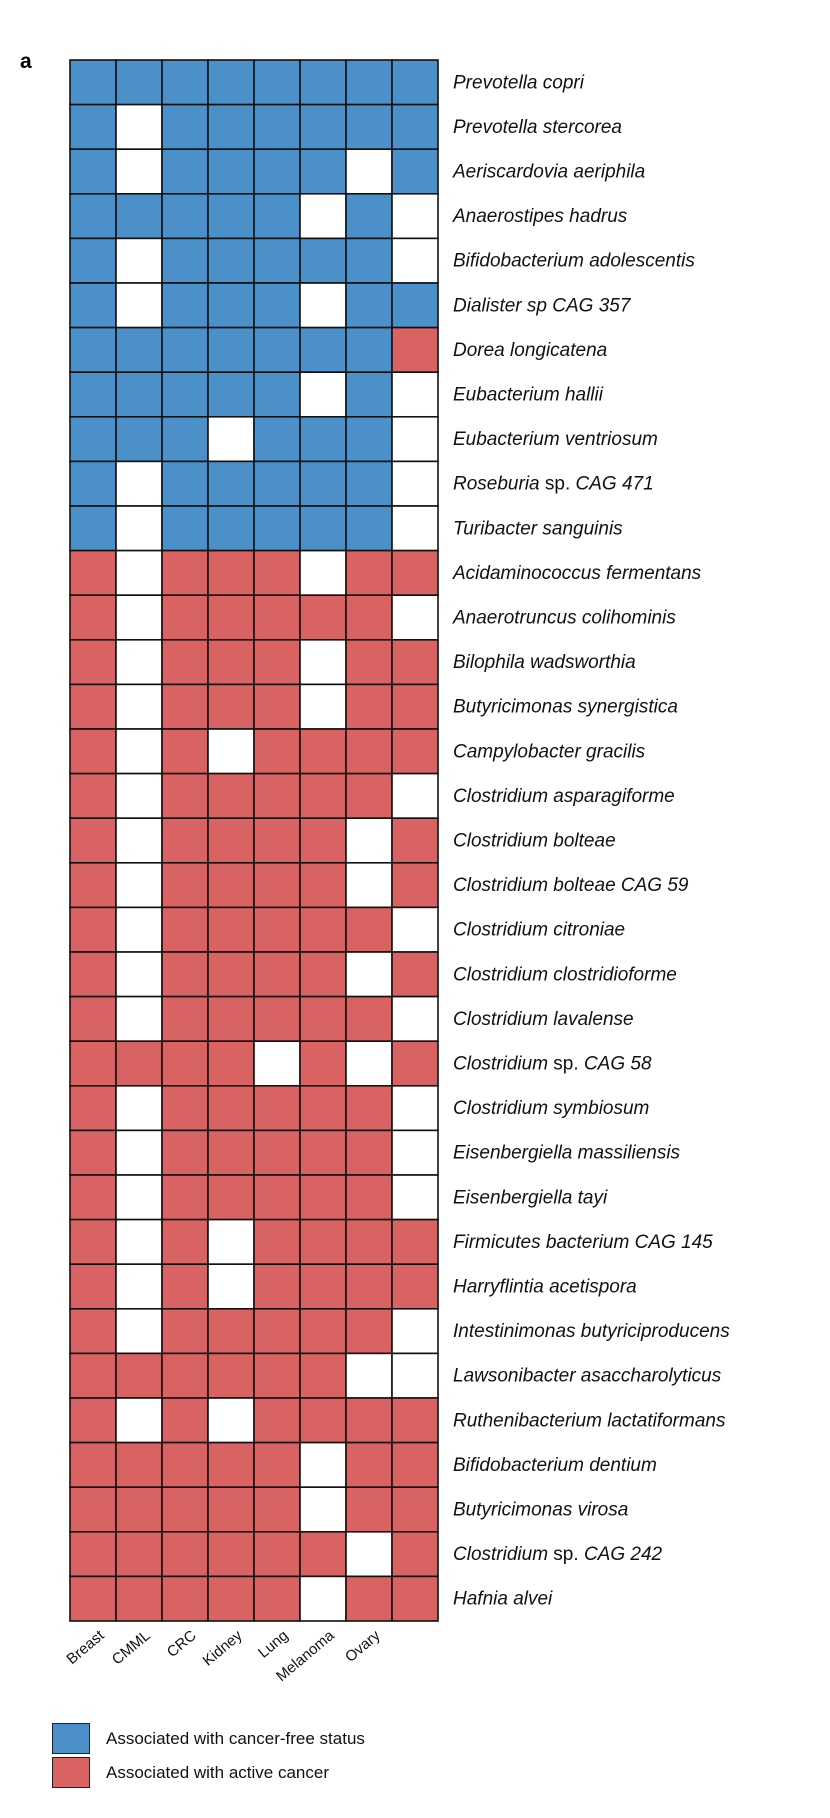 This screenshot has width=830, height=1818. What do you see at coordinates (539, 930) in the screenshot?
I see `row-label: Clostridium citroniae` at bounding box center [539, 930].